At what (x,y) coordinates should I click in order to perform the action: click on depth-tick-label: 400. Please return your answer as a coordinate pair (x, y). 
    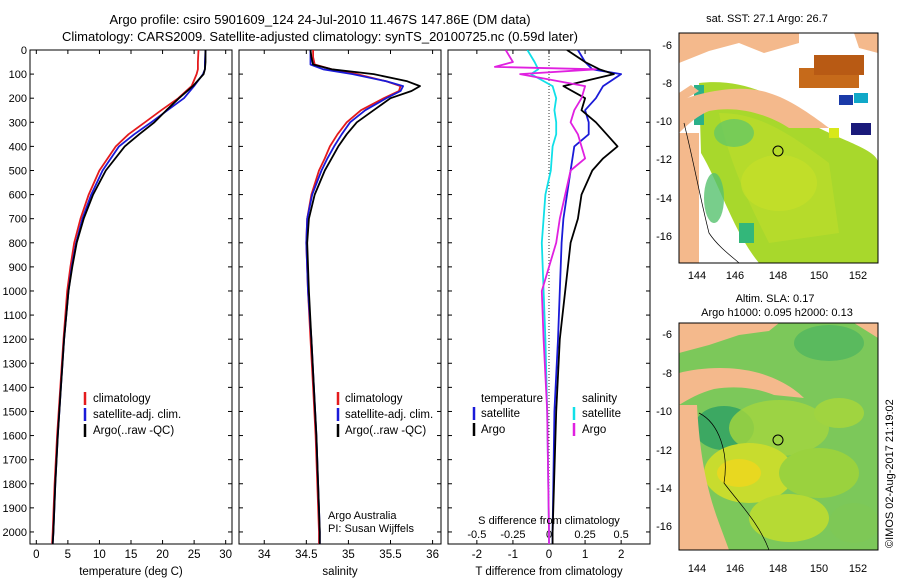
    Looking at the image, I should click on (18, 147).